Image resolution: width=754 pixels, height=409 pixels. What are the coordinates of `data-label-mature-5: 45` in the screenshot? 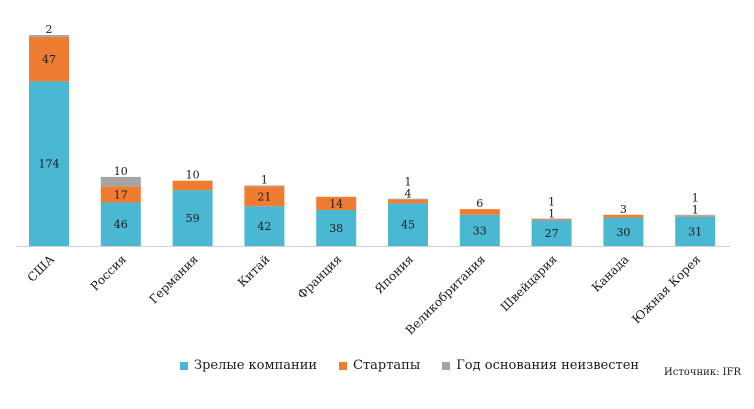 It's located at (408, 225).